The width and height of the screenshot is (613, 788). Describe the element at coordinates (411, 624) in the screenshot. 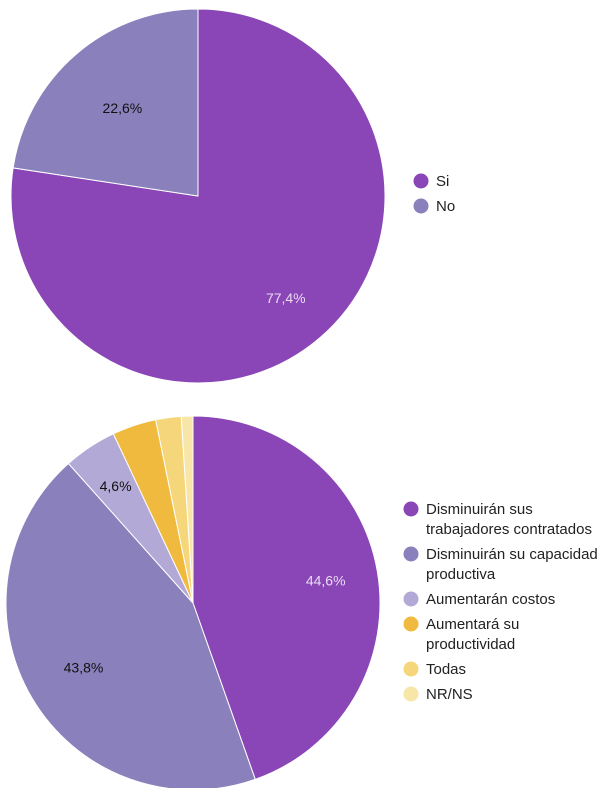

I see `legend-marker-aumentara-su-productividad` at that location.